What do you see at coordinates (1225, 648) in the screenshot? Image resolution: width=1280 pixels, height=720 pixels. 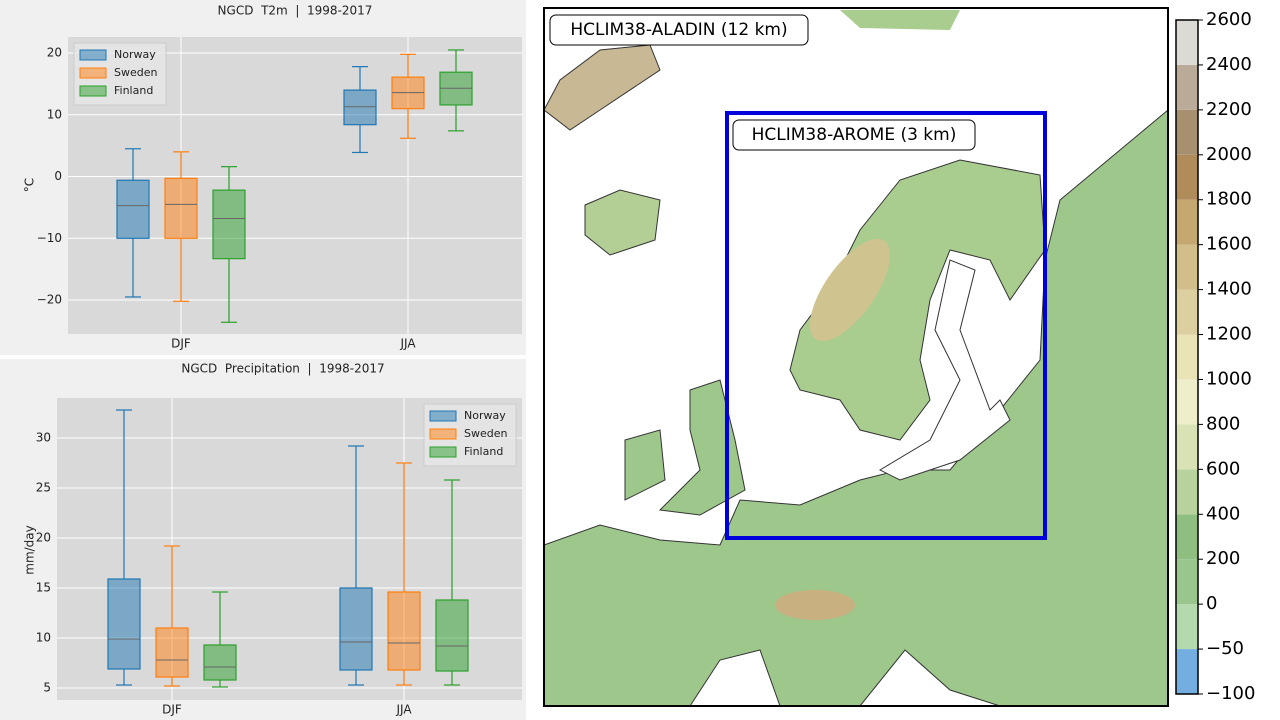 I see `colorbar-tick-label: −50` at bounding box center [1225, 648].